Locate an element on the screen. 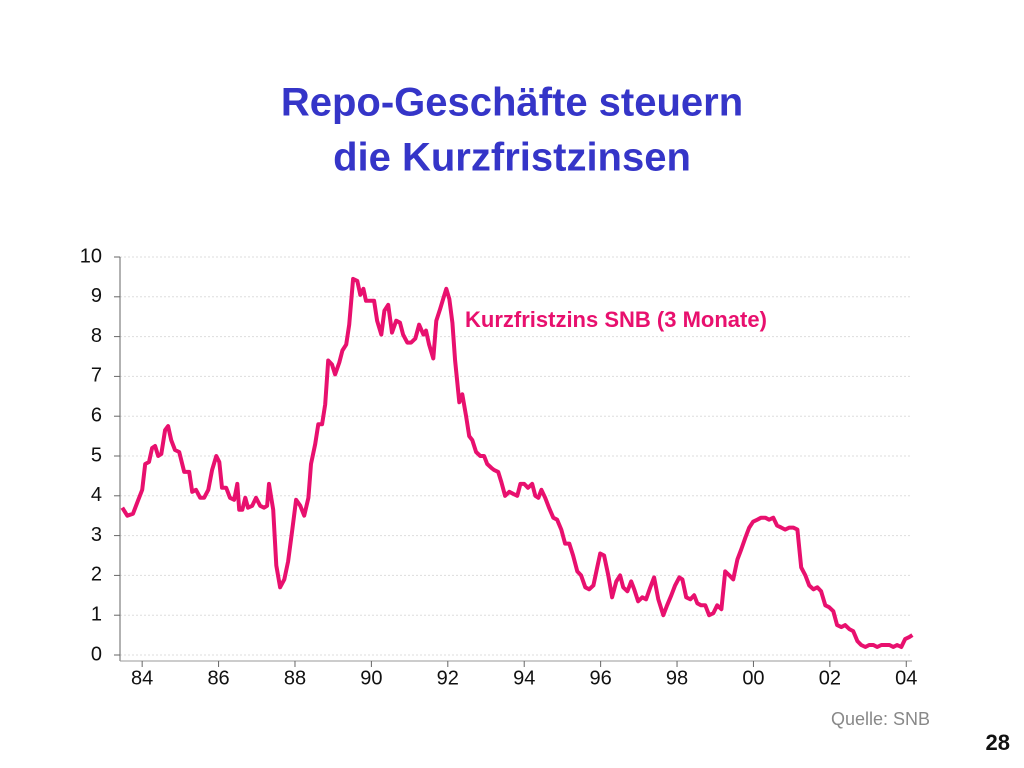  y-tick-label: 5 is located at coordinates (96, 455).